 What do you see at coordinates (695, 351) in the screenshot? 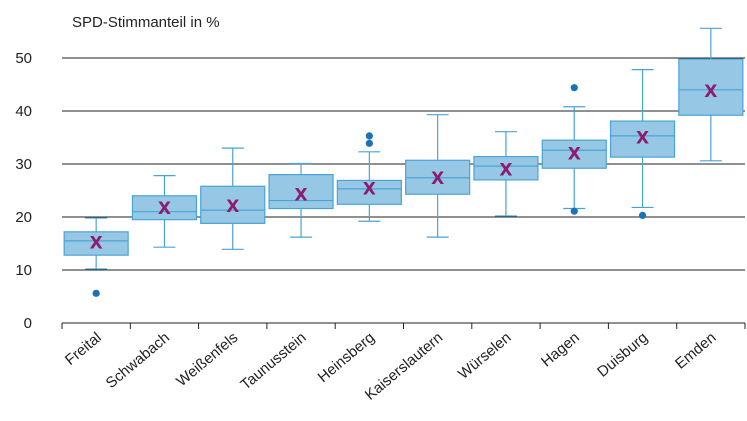
I see `x-category-label: Emden` at bounding box center [695, 351].